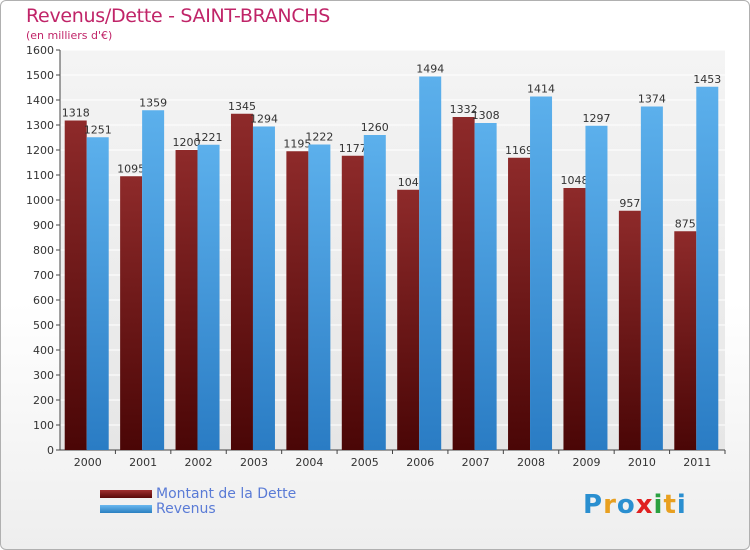 This screenshot has width=750, height=550. I want to click on data-label-dette: 104, so click(408, 182).